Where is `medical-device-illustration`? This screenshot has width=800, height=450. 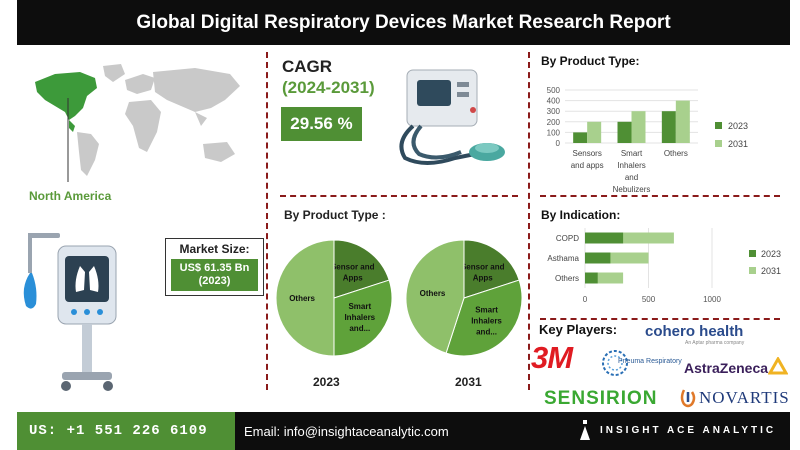
medical-device-illustration is located at coordinates (452, 117).